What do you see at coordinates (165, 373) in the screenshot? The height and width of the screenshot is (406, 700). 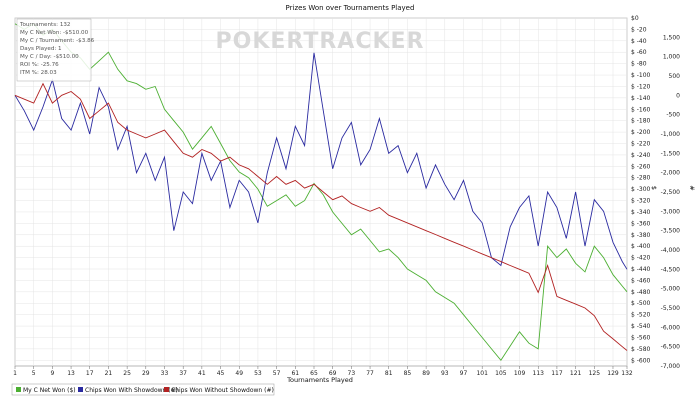 I see `x-tick-label: 33` at bounding box center [165, 373].